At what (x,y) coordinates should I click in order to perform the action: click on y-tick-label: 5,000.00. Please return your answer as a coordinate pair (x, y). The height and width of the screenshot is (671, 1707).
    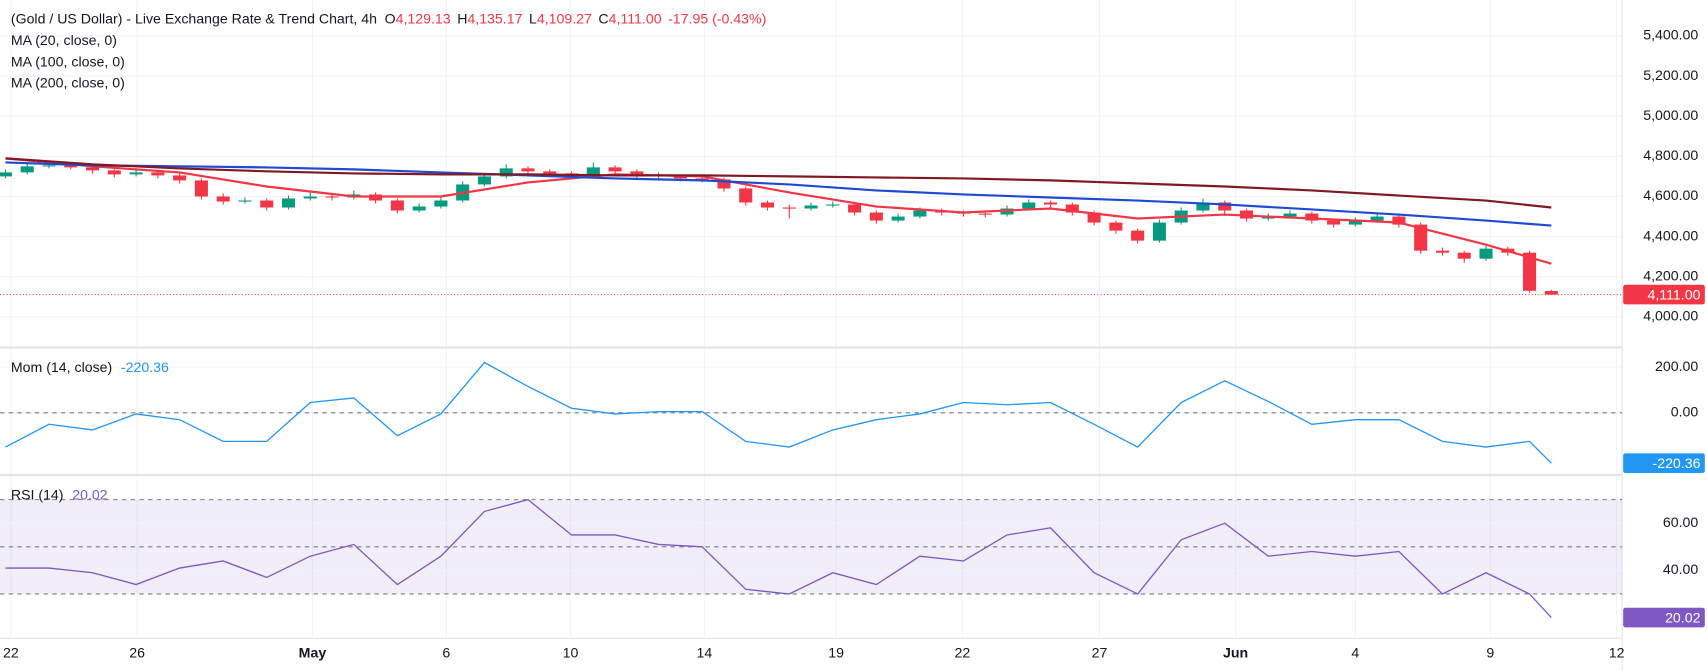
    Looking at the image, I should click on (1670, 115).